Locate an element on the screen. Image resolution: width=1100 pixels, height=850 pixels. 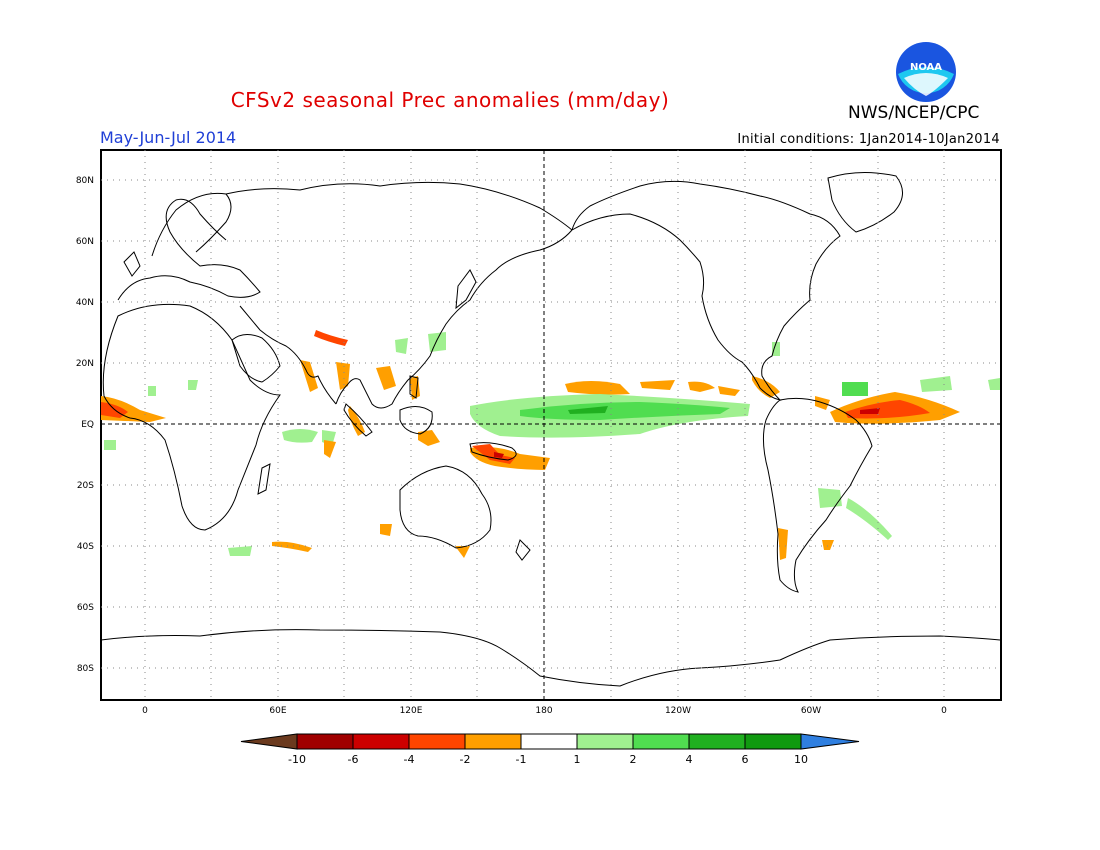
lat-tick-label: 20N is located at coordinates (85, 364).